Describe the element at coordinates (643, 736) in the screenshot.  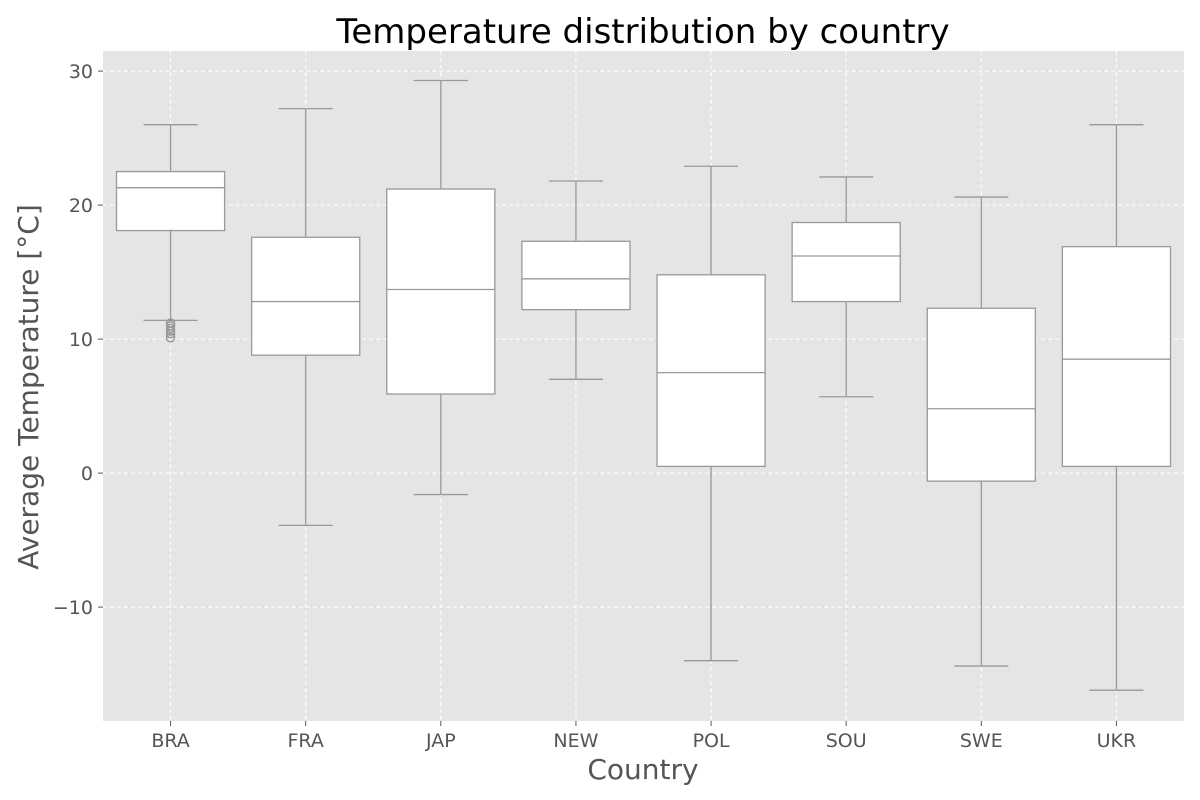
I see `x-axis-ticks: BRA FRA JAP NEW POL SOU SWE UKR` at that location.